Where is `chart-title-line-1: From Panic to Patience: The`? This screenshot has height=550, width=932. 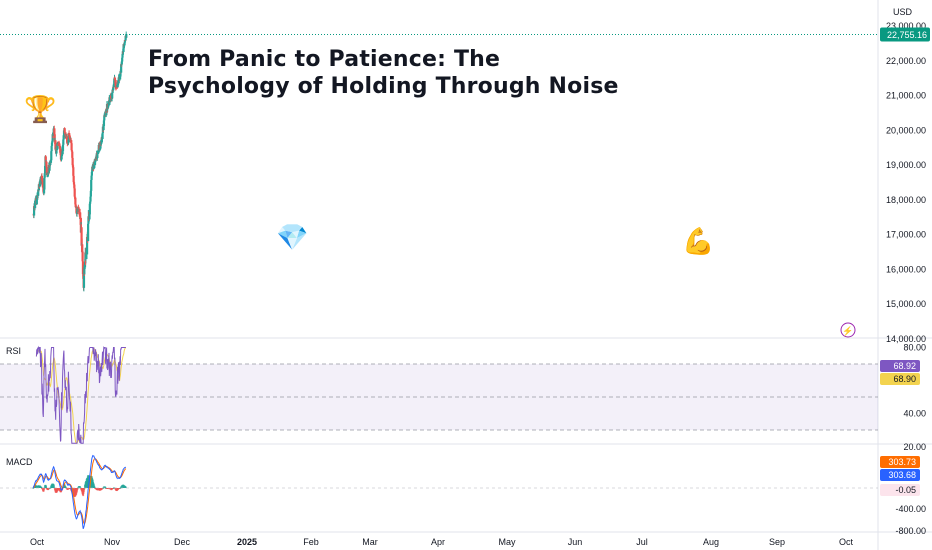
chart-title-line-1: From Panic to Patience: The is located at coordinates (324, 59).